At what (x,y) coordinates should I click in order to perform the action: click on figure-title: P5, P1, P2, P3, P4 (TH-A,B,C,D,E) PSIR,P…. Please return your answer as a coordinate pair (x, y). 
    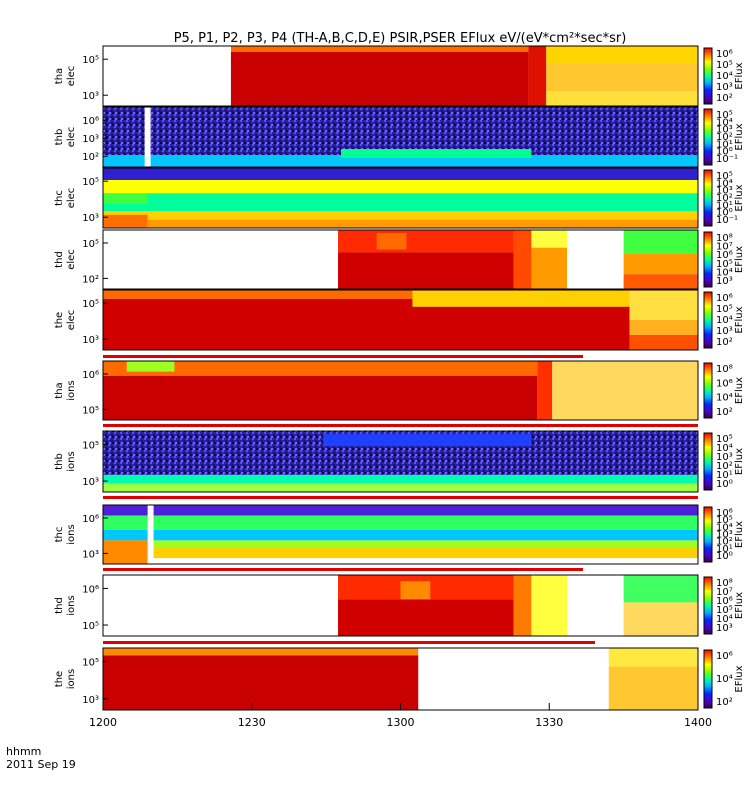
    Looking at the image, I should click on (400, 38).